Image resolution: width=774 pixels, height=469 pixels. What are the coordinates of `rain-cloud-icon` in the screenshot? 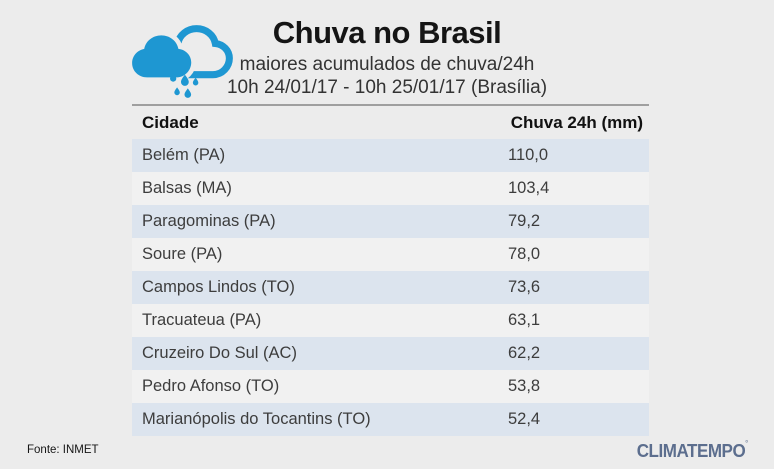 It's located at (180, 61).